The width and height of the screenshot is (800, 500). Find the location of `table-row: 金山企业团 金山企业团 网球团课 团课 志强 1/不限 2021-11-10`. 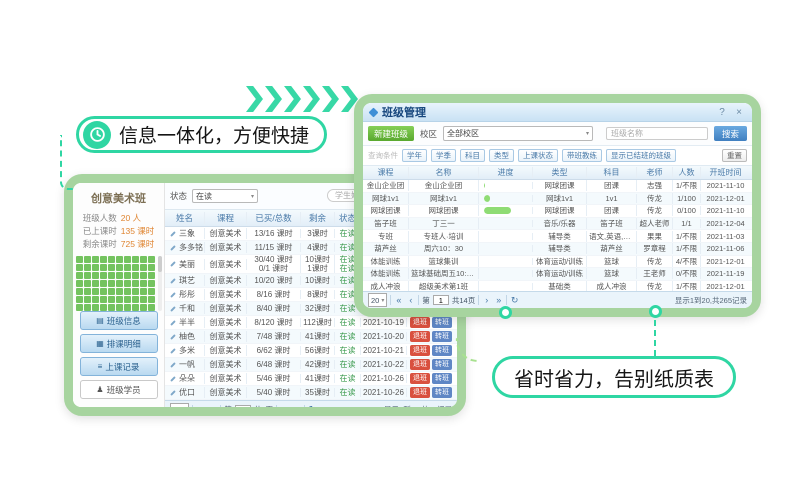

table-row: 金山企业团 金山企业团 网球团课 团课 志强 1/不限 2021-11-10 is located at coordinates (557, 186).